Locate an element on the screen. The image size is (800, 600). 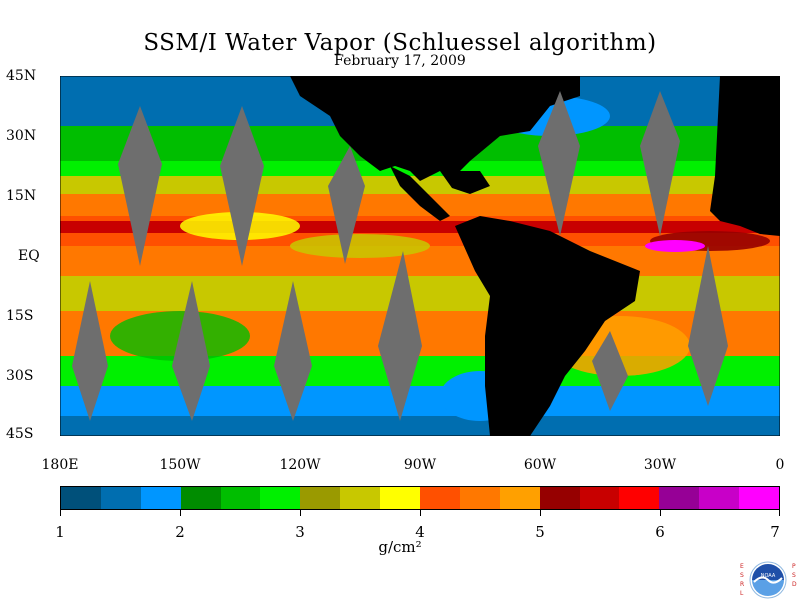
map-title: SSM/I Water Vapor (Schluessel algorithm) is located at coordinates (400, 43).